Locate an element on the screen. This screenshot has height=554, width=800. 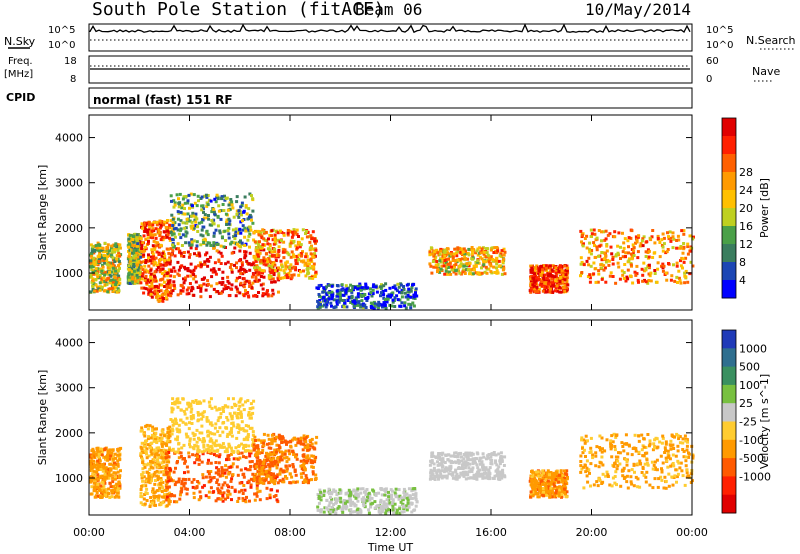
noise-strip-frame is located at coordinates (390, 37).